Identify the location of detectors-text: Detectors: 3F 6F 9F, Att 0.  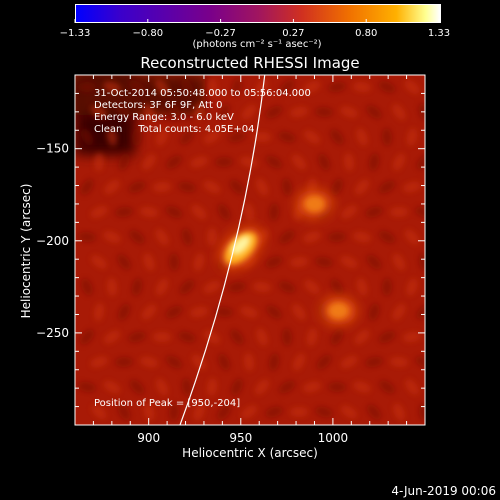
(158, 105).